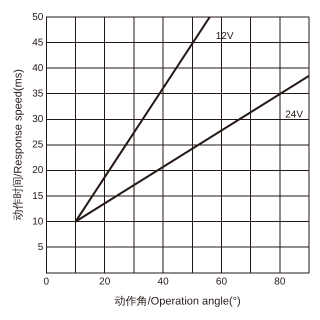 The width and height of the screenshot is (320, 320). What do you see at coordinates (38, 170) in the screenshot?
I see `y-tick-label: 20` at bounding box center [38, 170].